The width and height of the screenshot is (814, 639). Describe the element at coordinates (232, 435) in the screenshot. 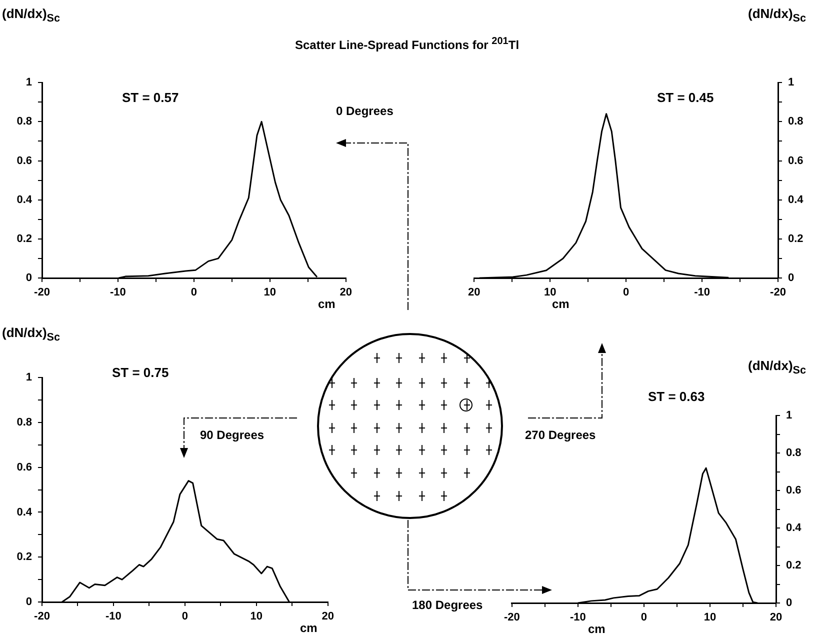

I see `annotation: 90 Degrees` at that location.